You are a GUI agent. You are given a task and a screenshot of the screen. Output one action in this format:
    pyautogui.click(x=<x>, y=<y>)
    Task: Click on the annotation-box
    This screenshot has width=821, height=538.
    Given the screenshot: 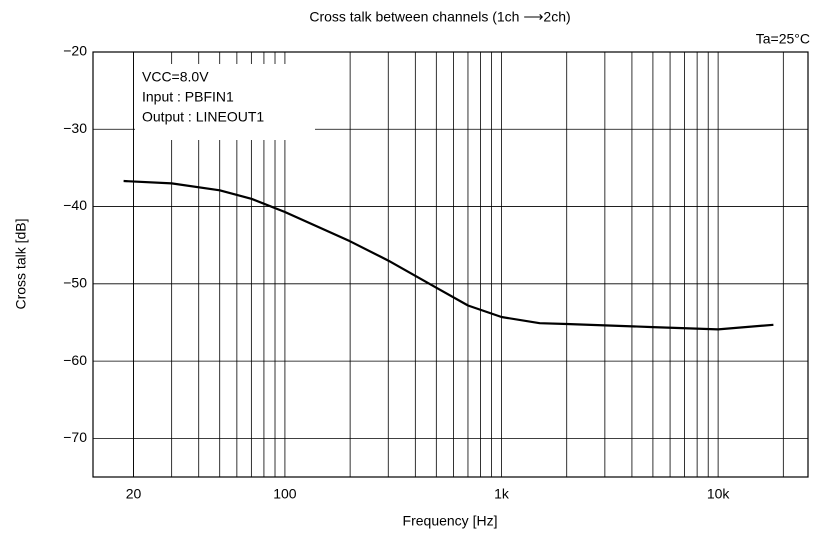 What is the action you would take?
    pyautogui.click(x=225, y=102)
    